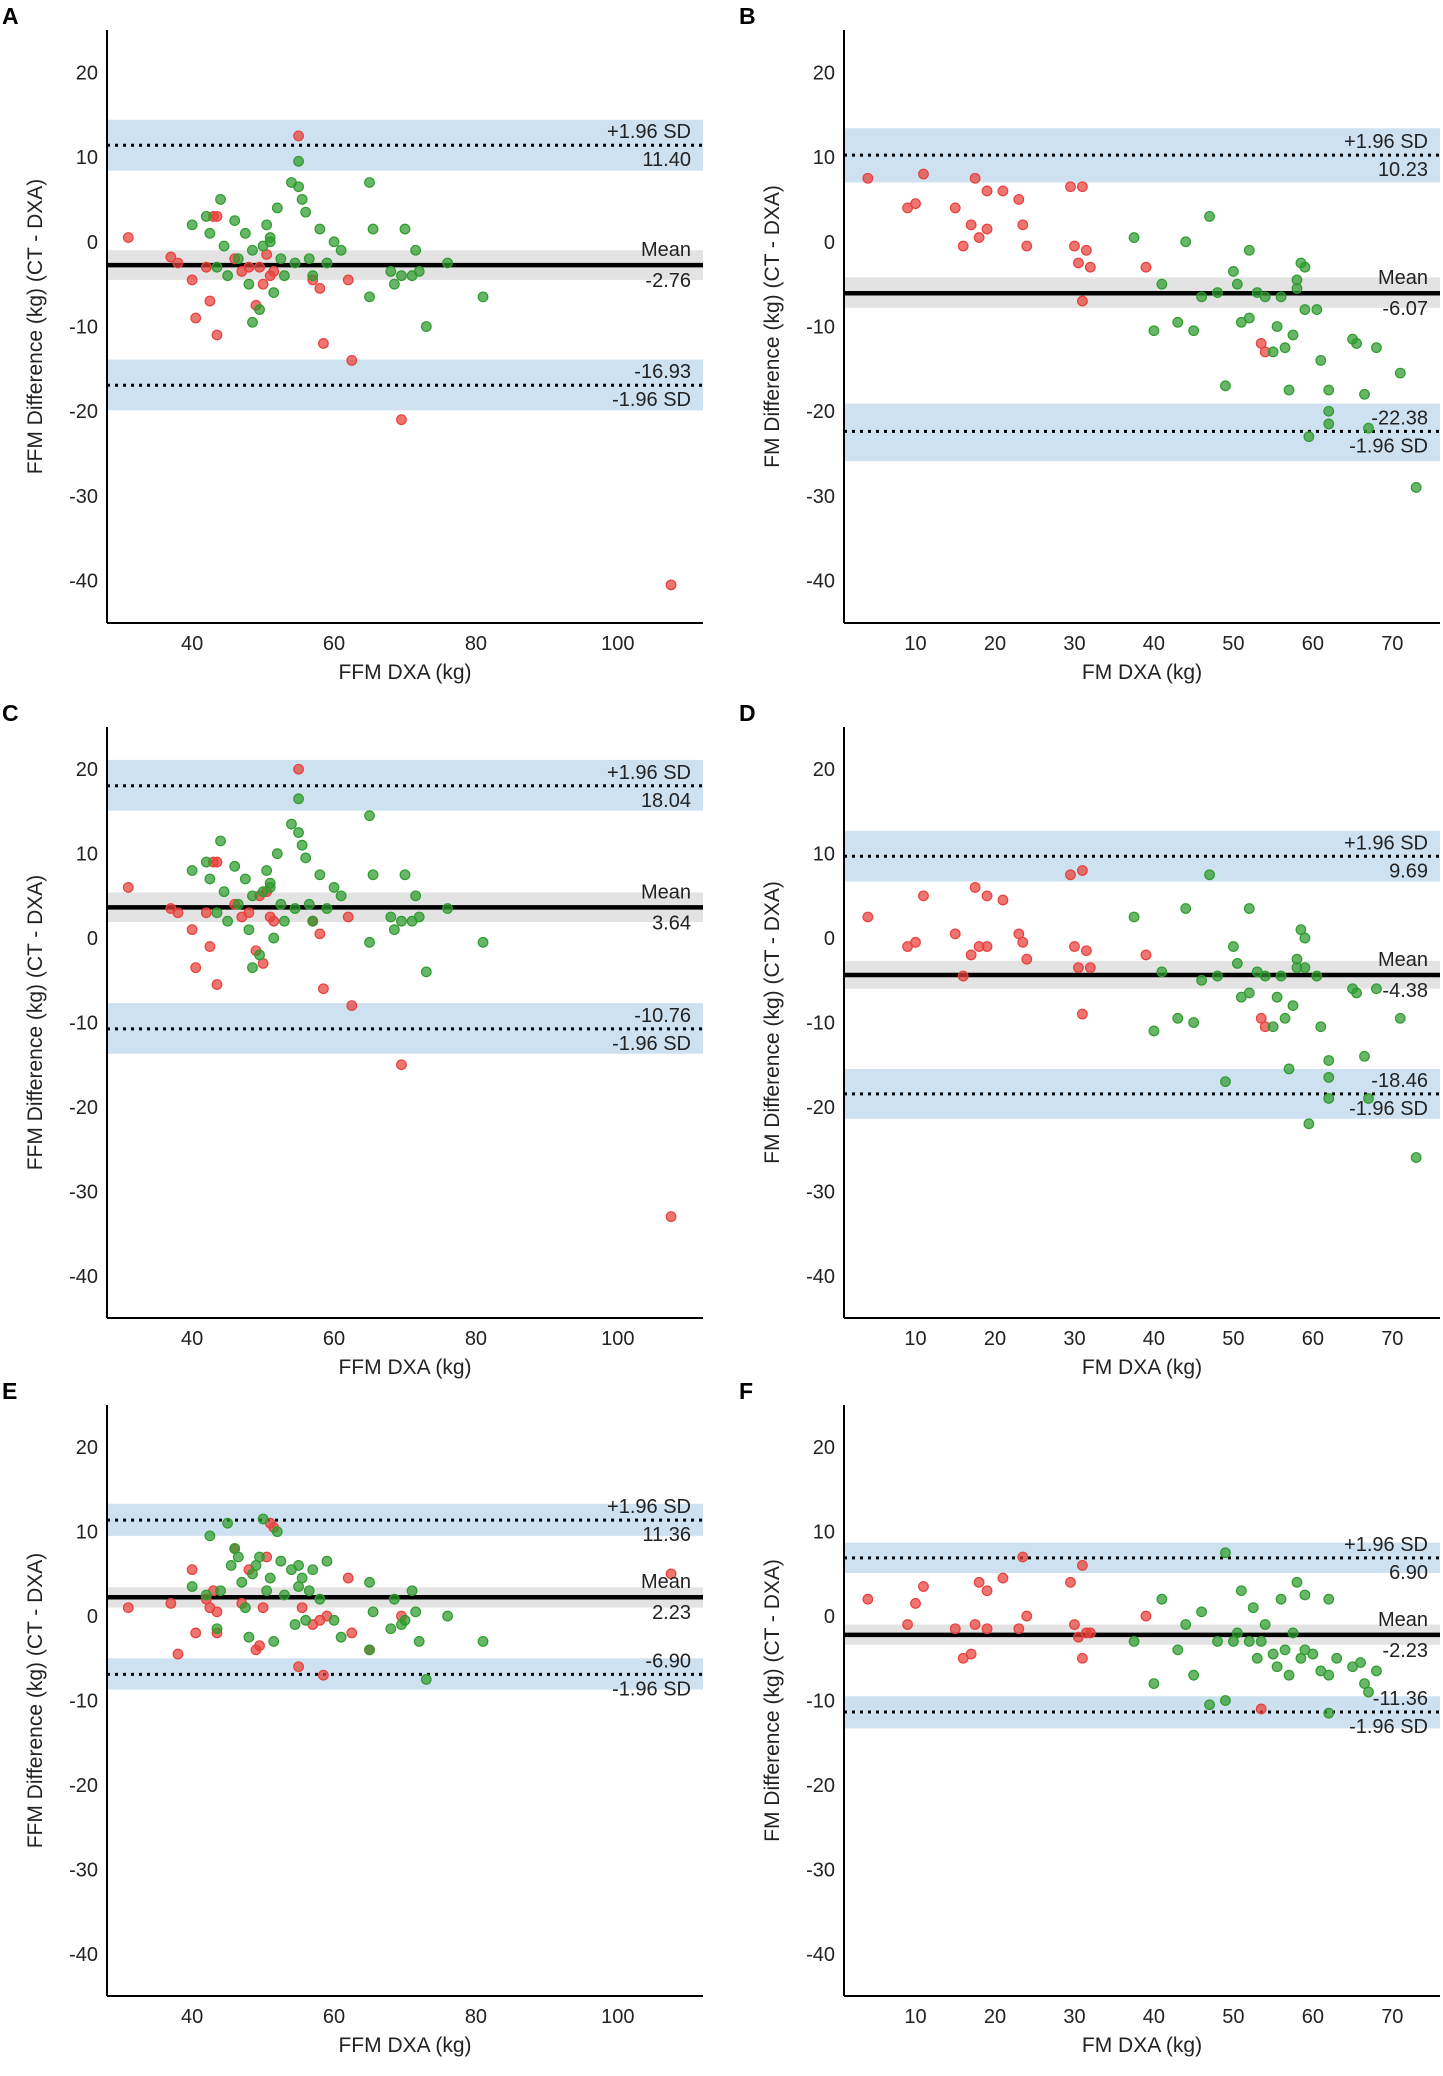 Image resolution: width=1443 pixels, height=2076 pixels. Describe the element at coordinates (820, 1955) in the screenshot. I see `y-tick-label: -40` at that location.